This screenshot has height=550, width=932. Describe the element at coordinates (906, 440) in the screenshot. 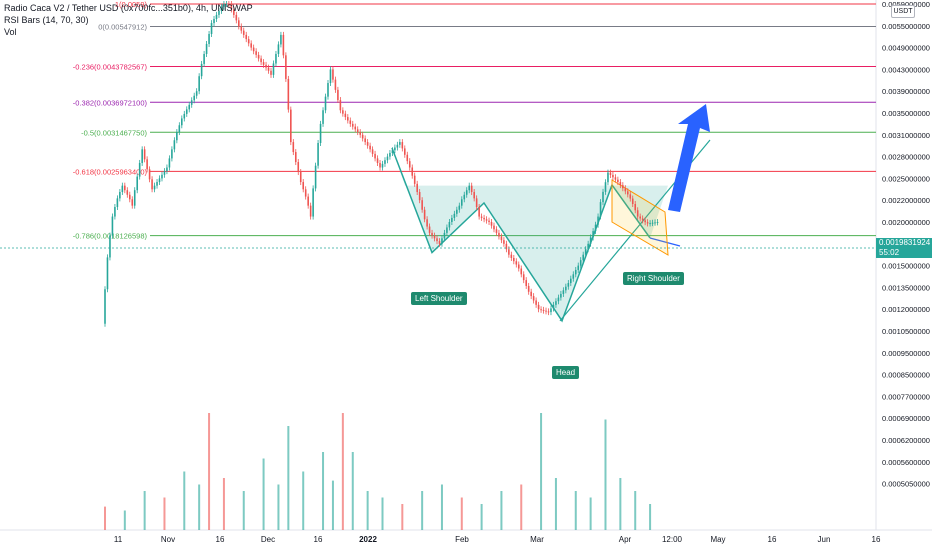

I see `y-tick-label: 0.0006200000` at that location.